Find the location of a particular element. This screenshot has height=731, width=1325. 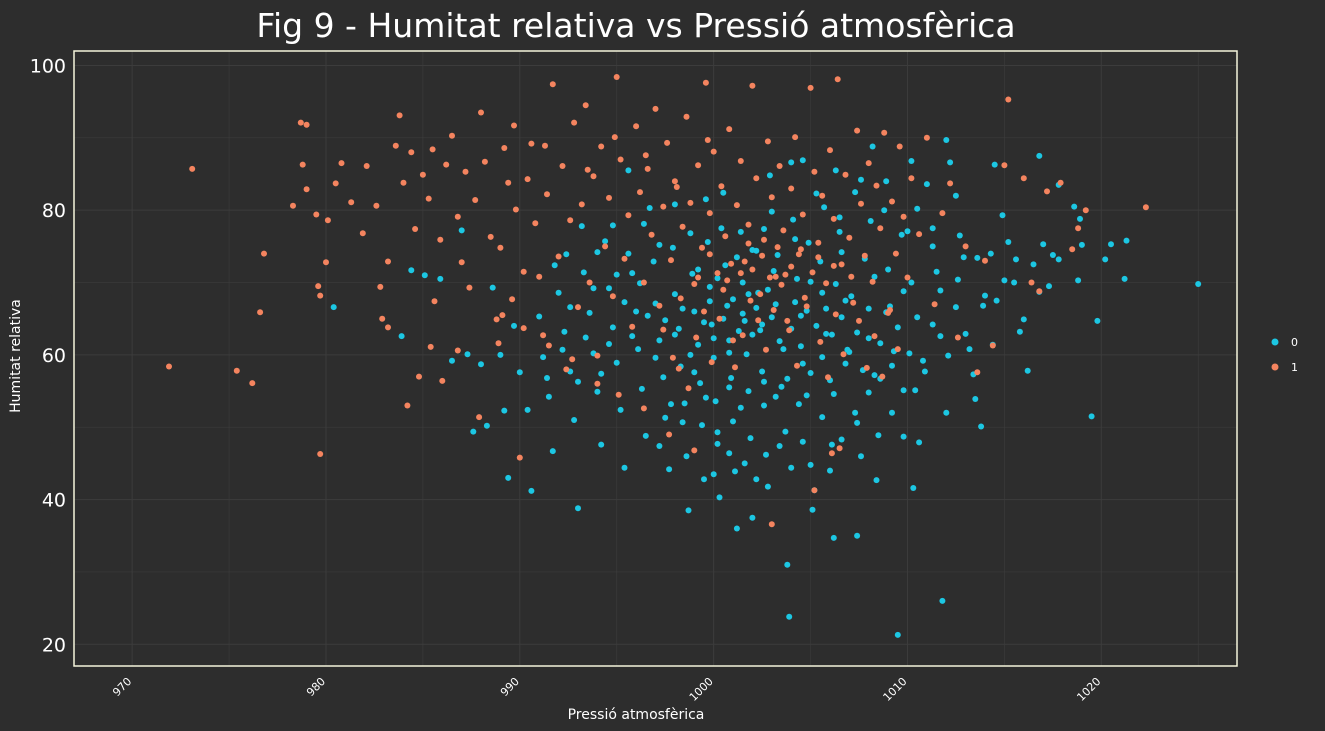

x-axis-label: Pressió atmosfèrica is located at coordinates (636, 715).